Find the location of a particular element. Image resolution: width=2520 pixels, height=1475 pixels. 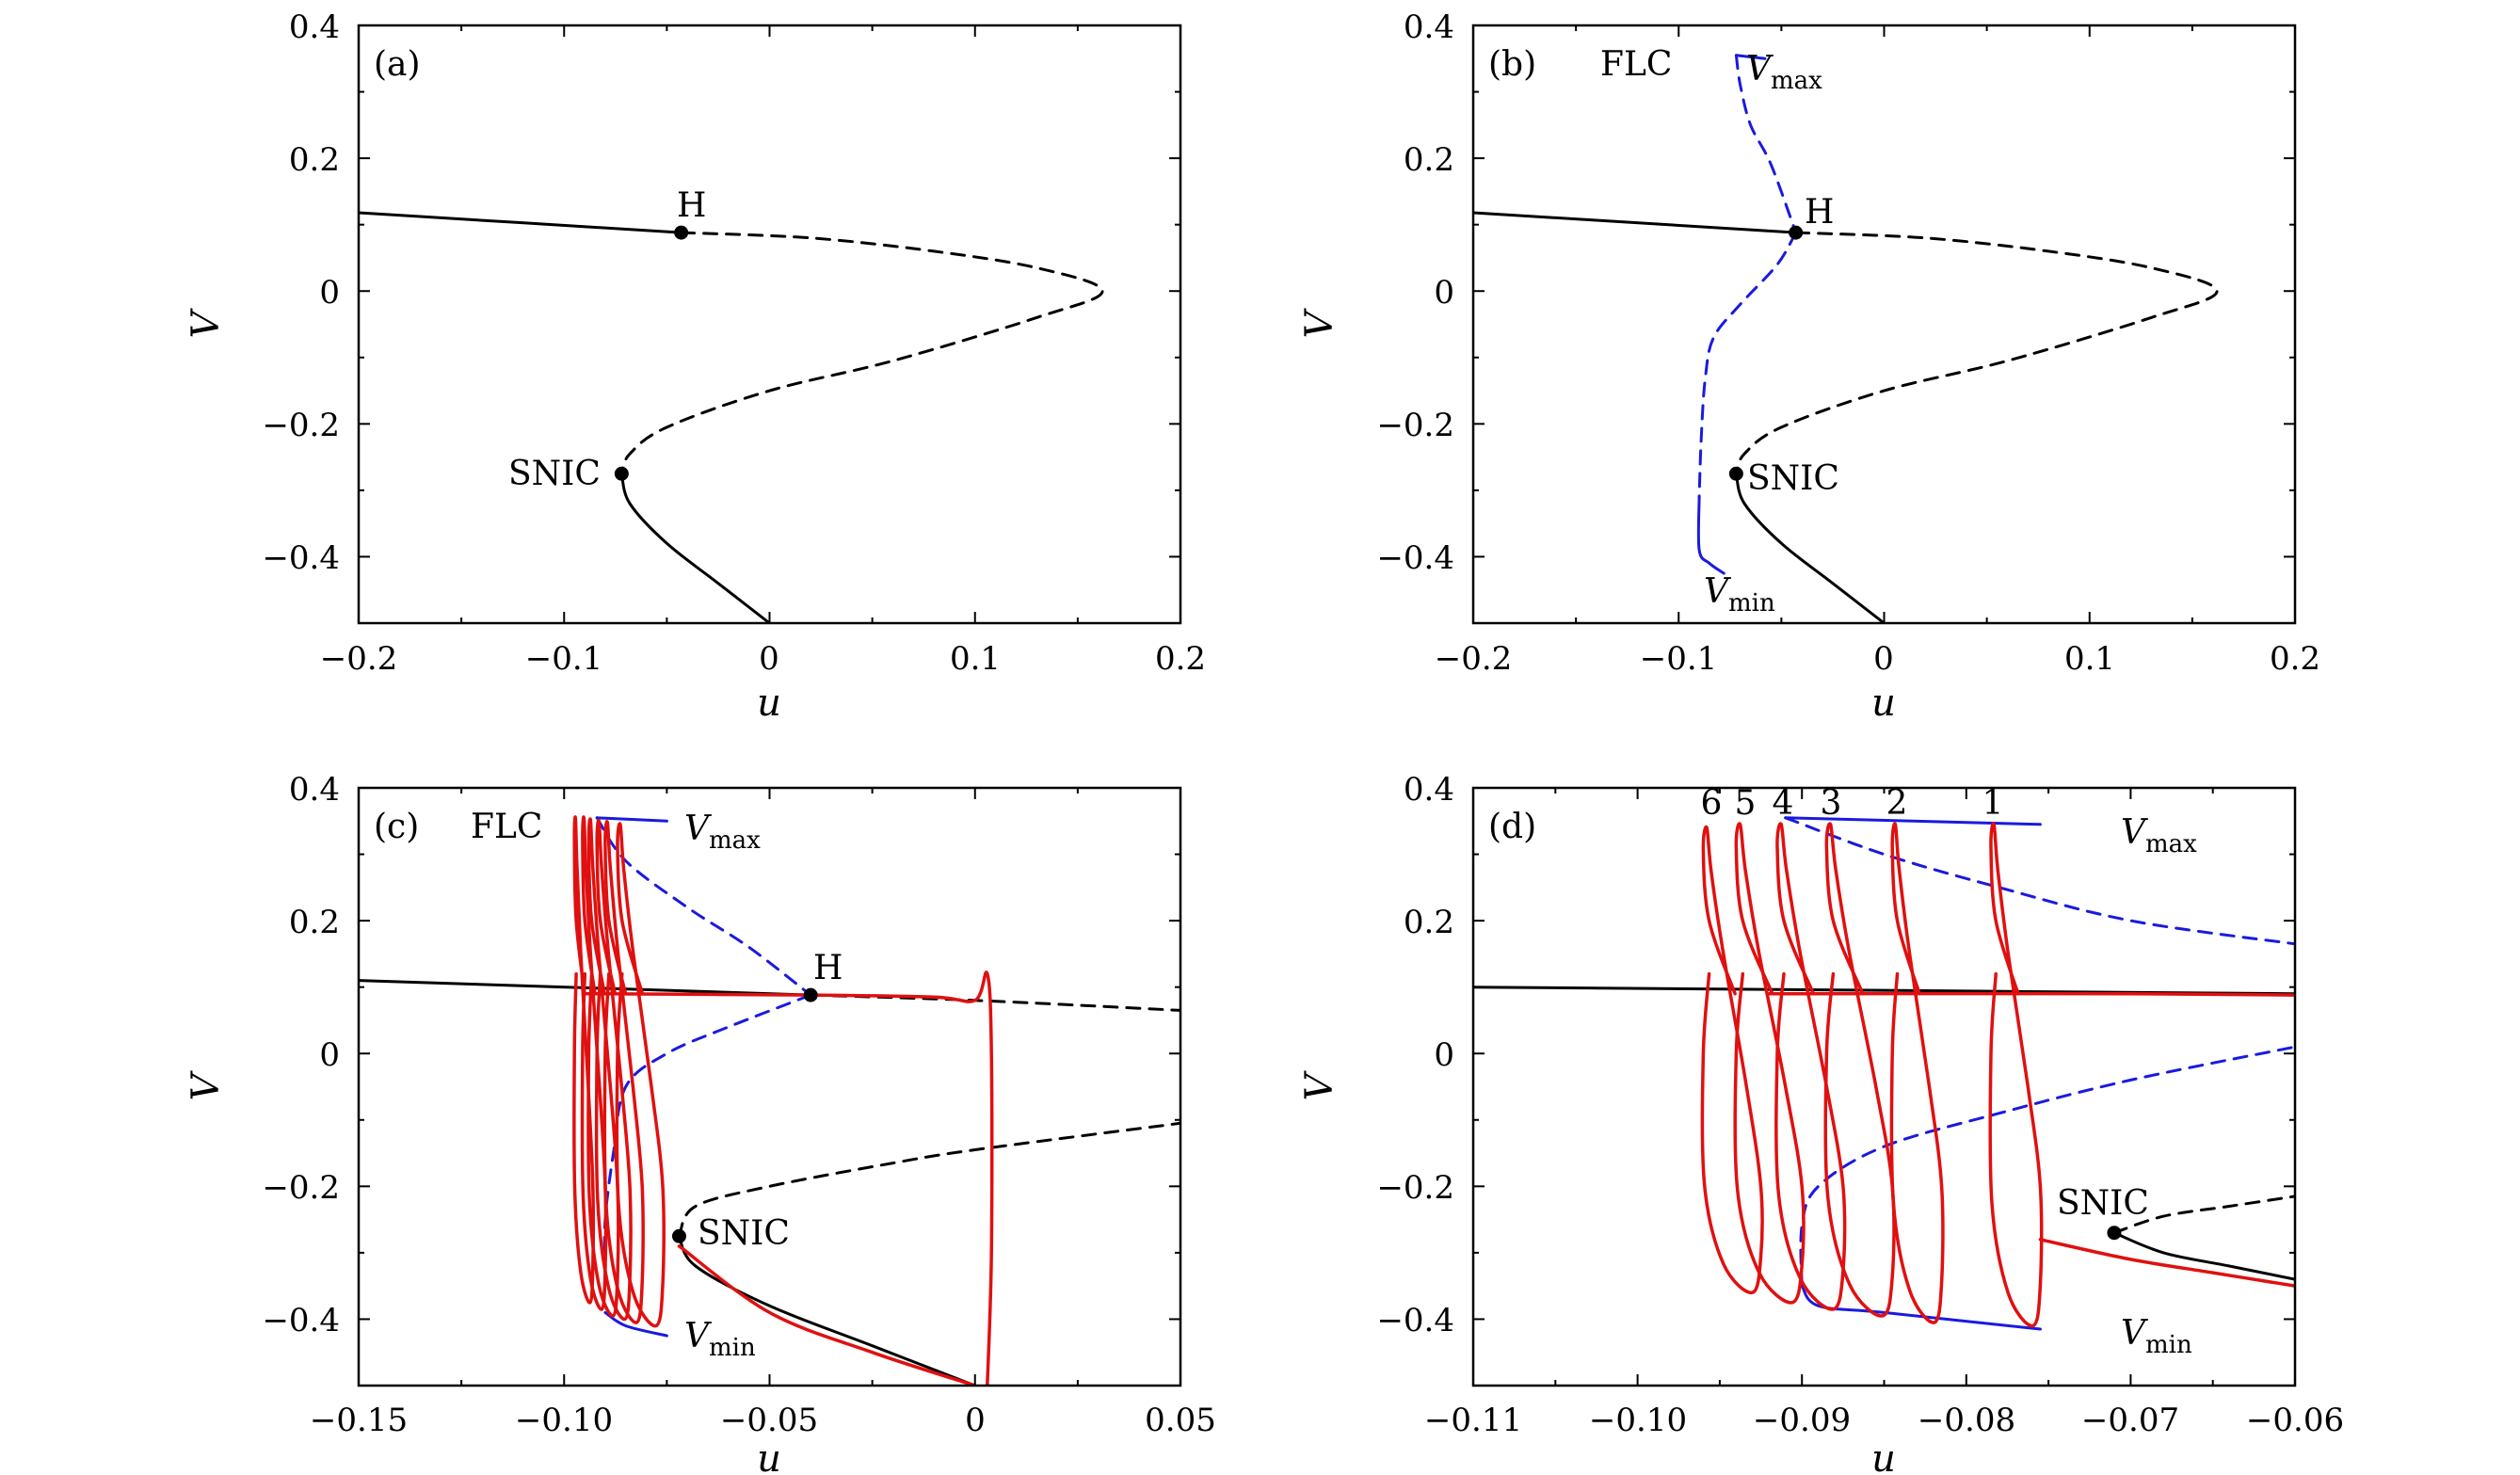

panel-d-xtick: −0.08 is located at coordinates (1967, 1420).